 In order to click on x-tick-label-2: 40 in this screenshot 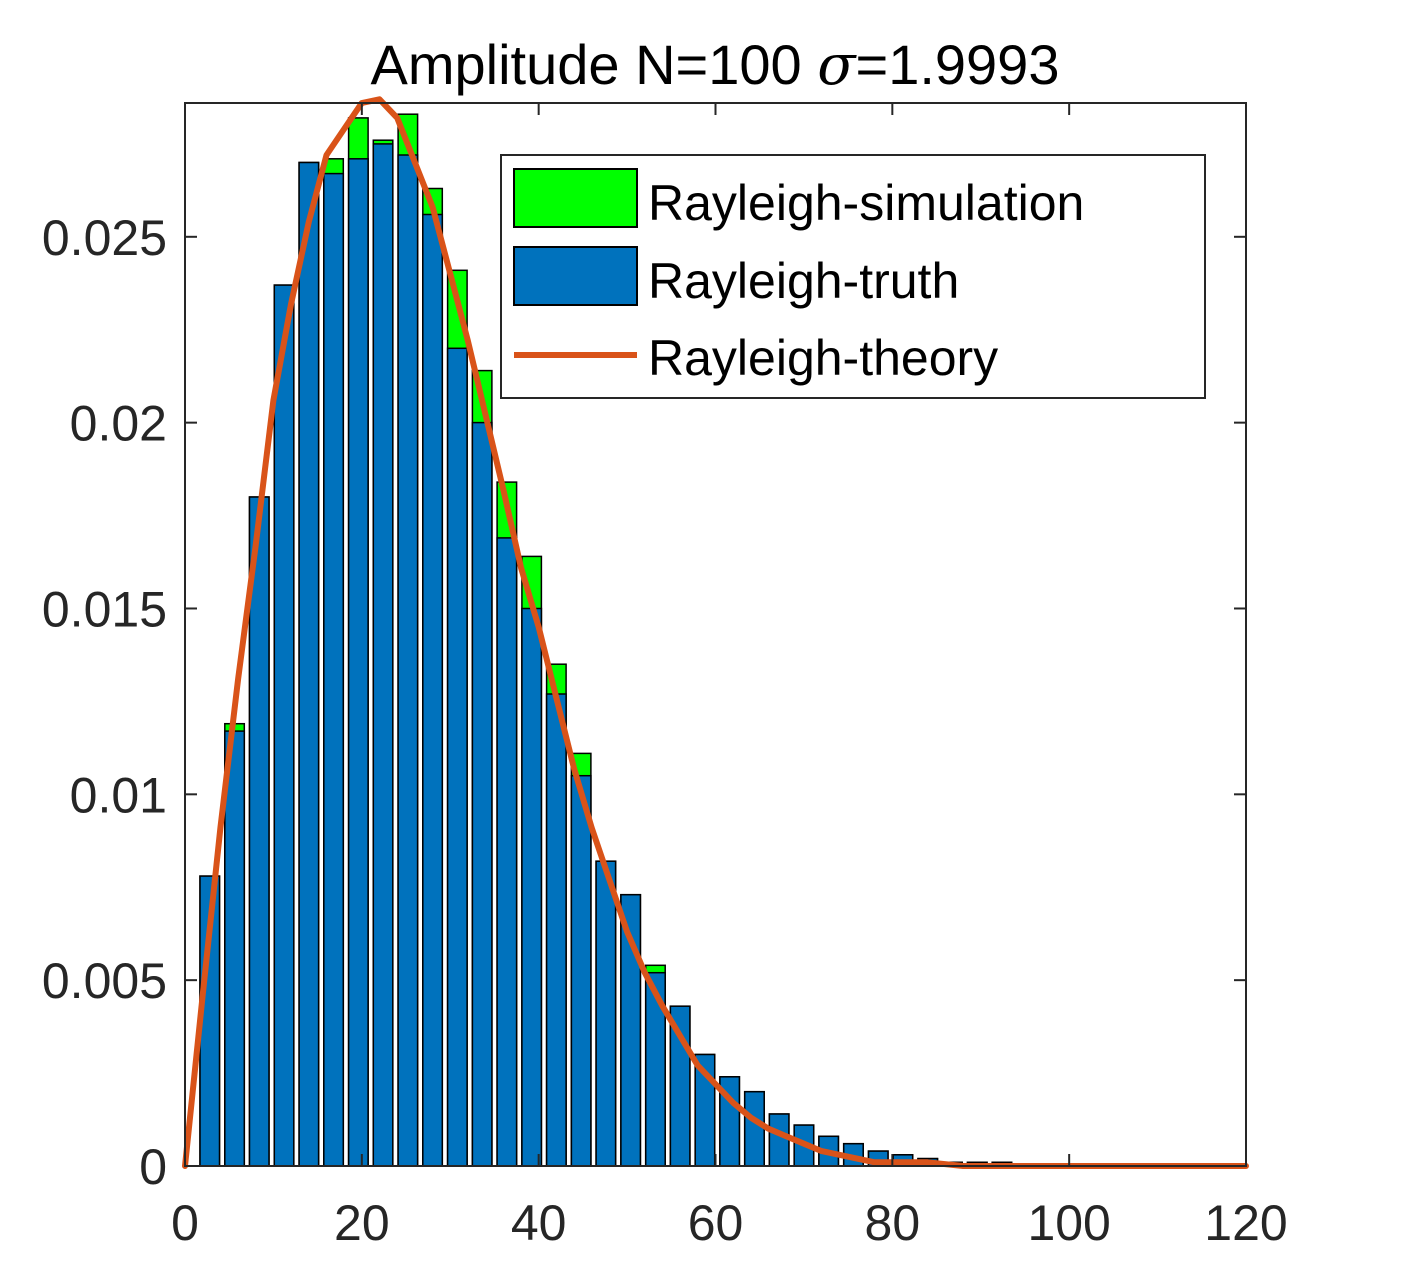, I will do `click(539, 1223)`.